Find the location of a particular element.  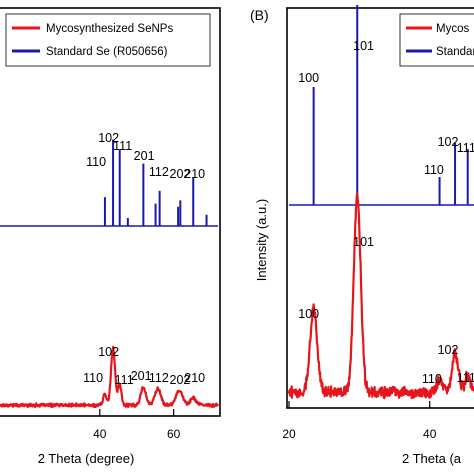

panel-b-legend-box is located at coordinates (436, 40).